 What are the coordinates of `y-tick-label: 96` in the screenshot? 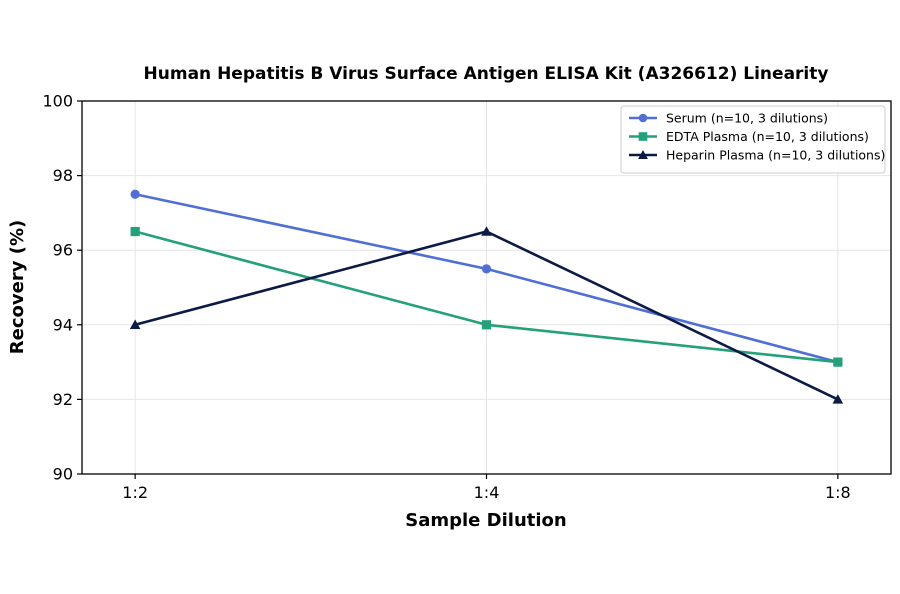 It's located at (63, 250).